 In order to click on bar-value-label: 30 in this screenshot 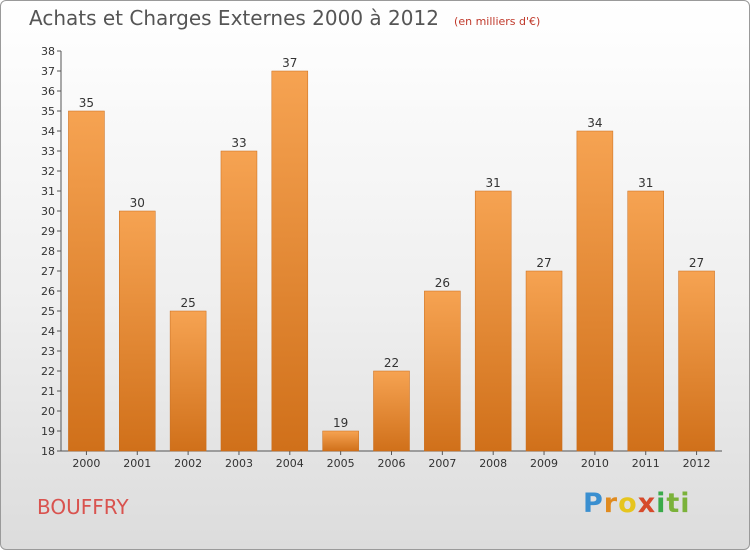, I will do `click(137, 203)`.